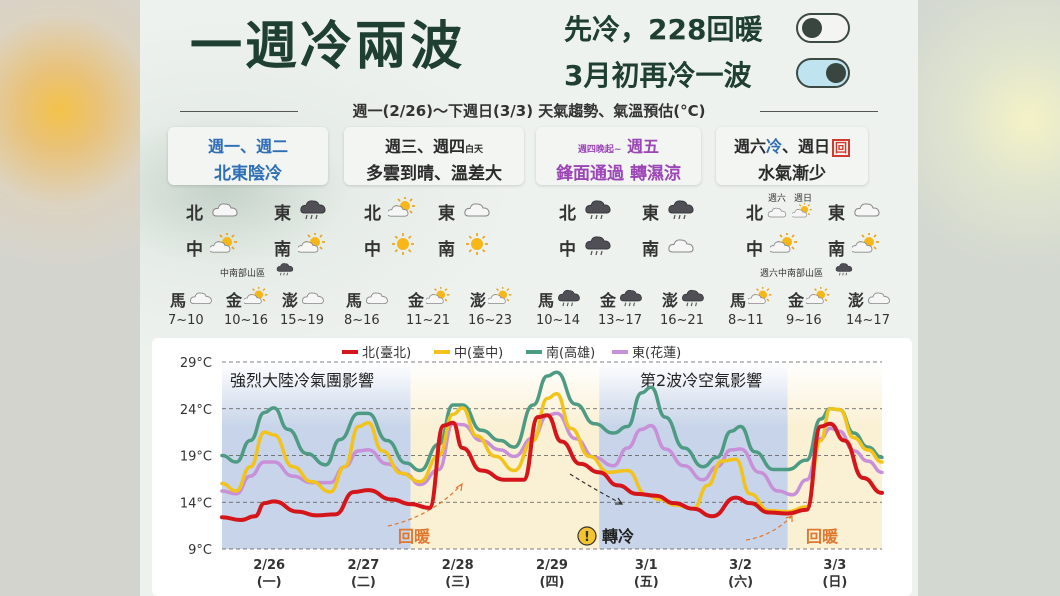 The image size is (1060, 596). Describe the element at coordinates (656, 353) in the screenshot. I see `legend-label: 東(花蓮)` at that location.